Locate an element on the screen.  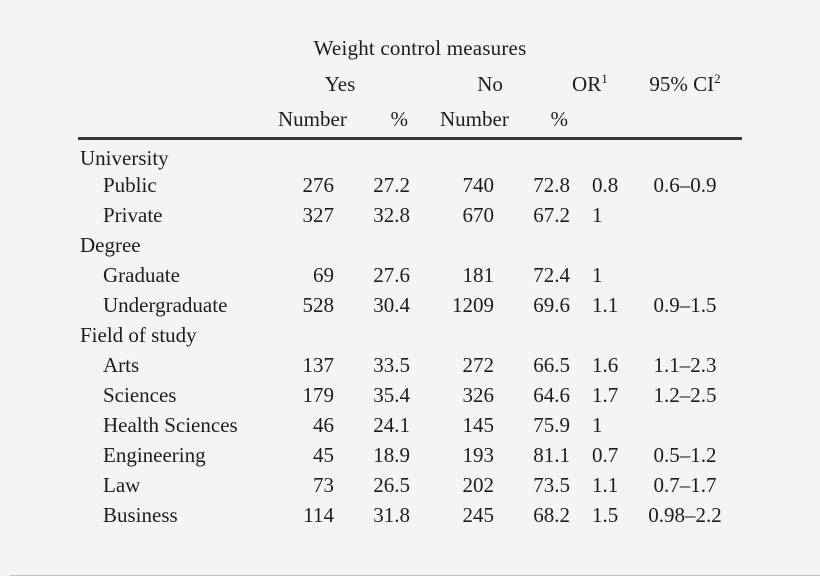
table-caption: Weight control measures is located at coordinates (420, 47).